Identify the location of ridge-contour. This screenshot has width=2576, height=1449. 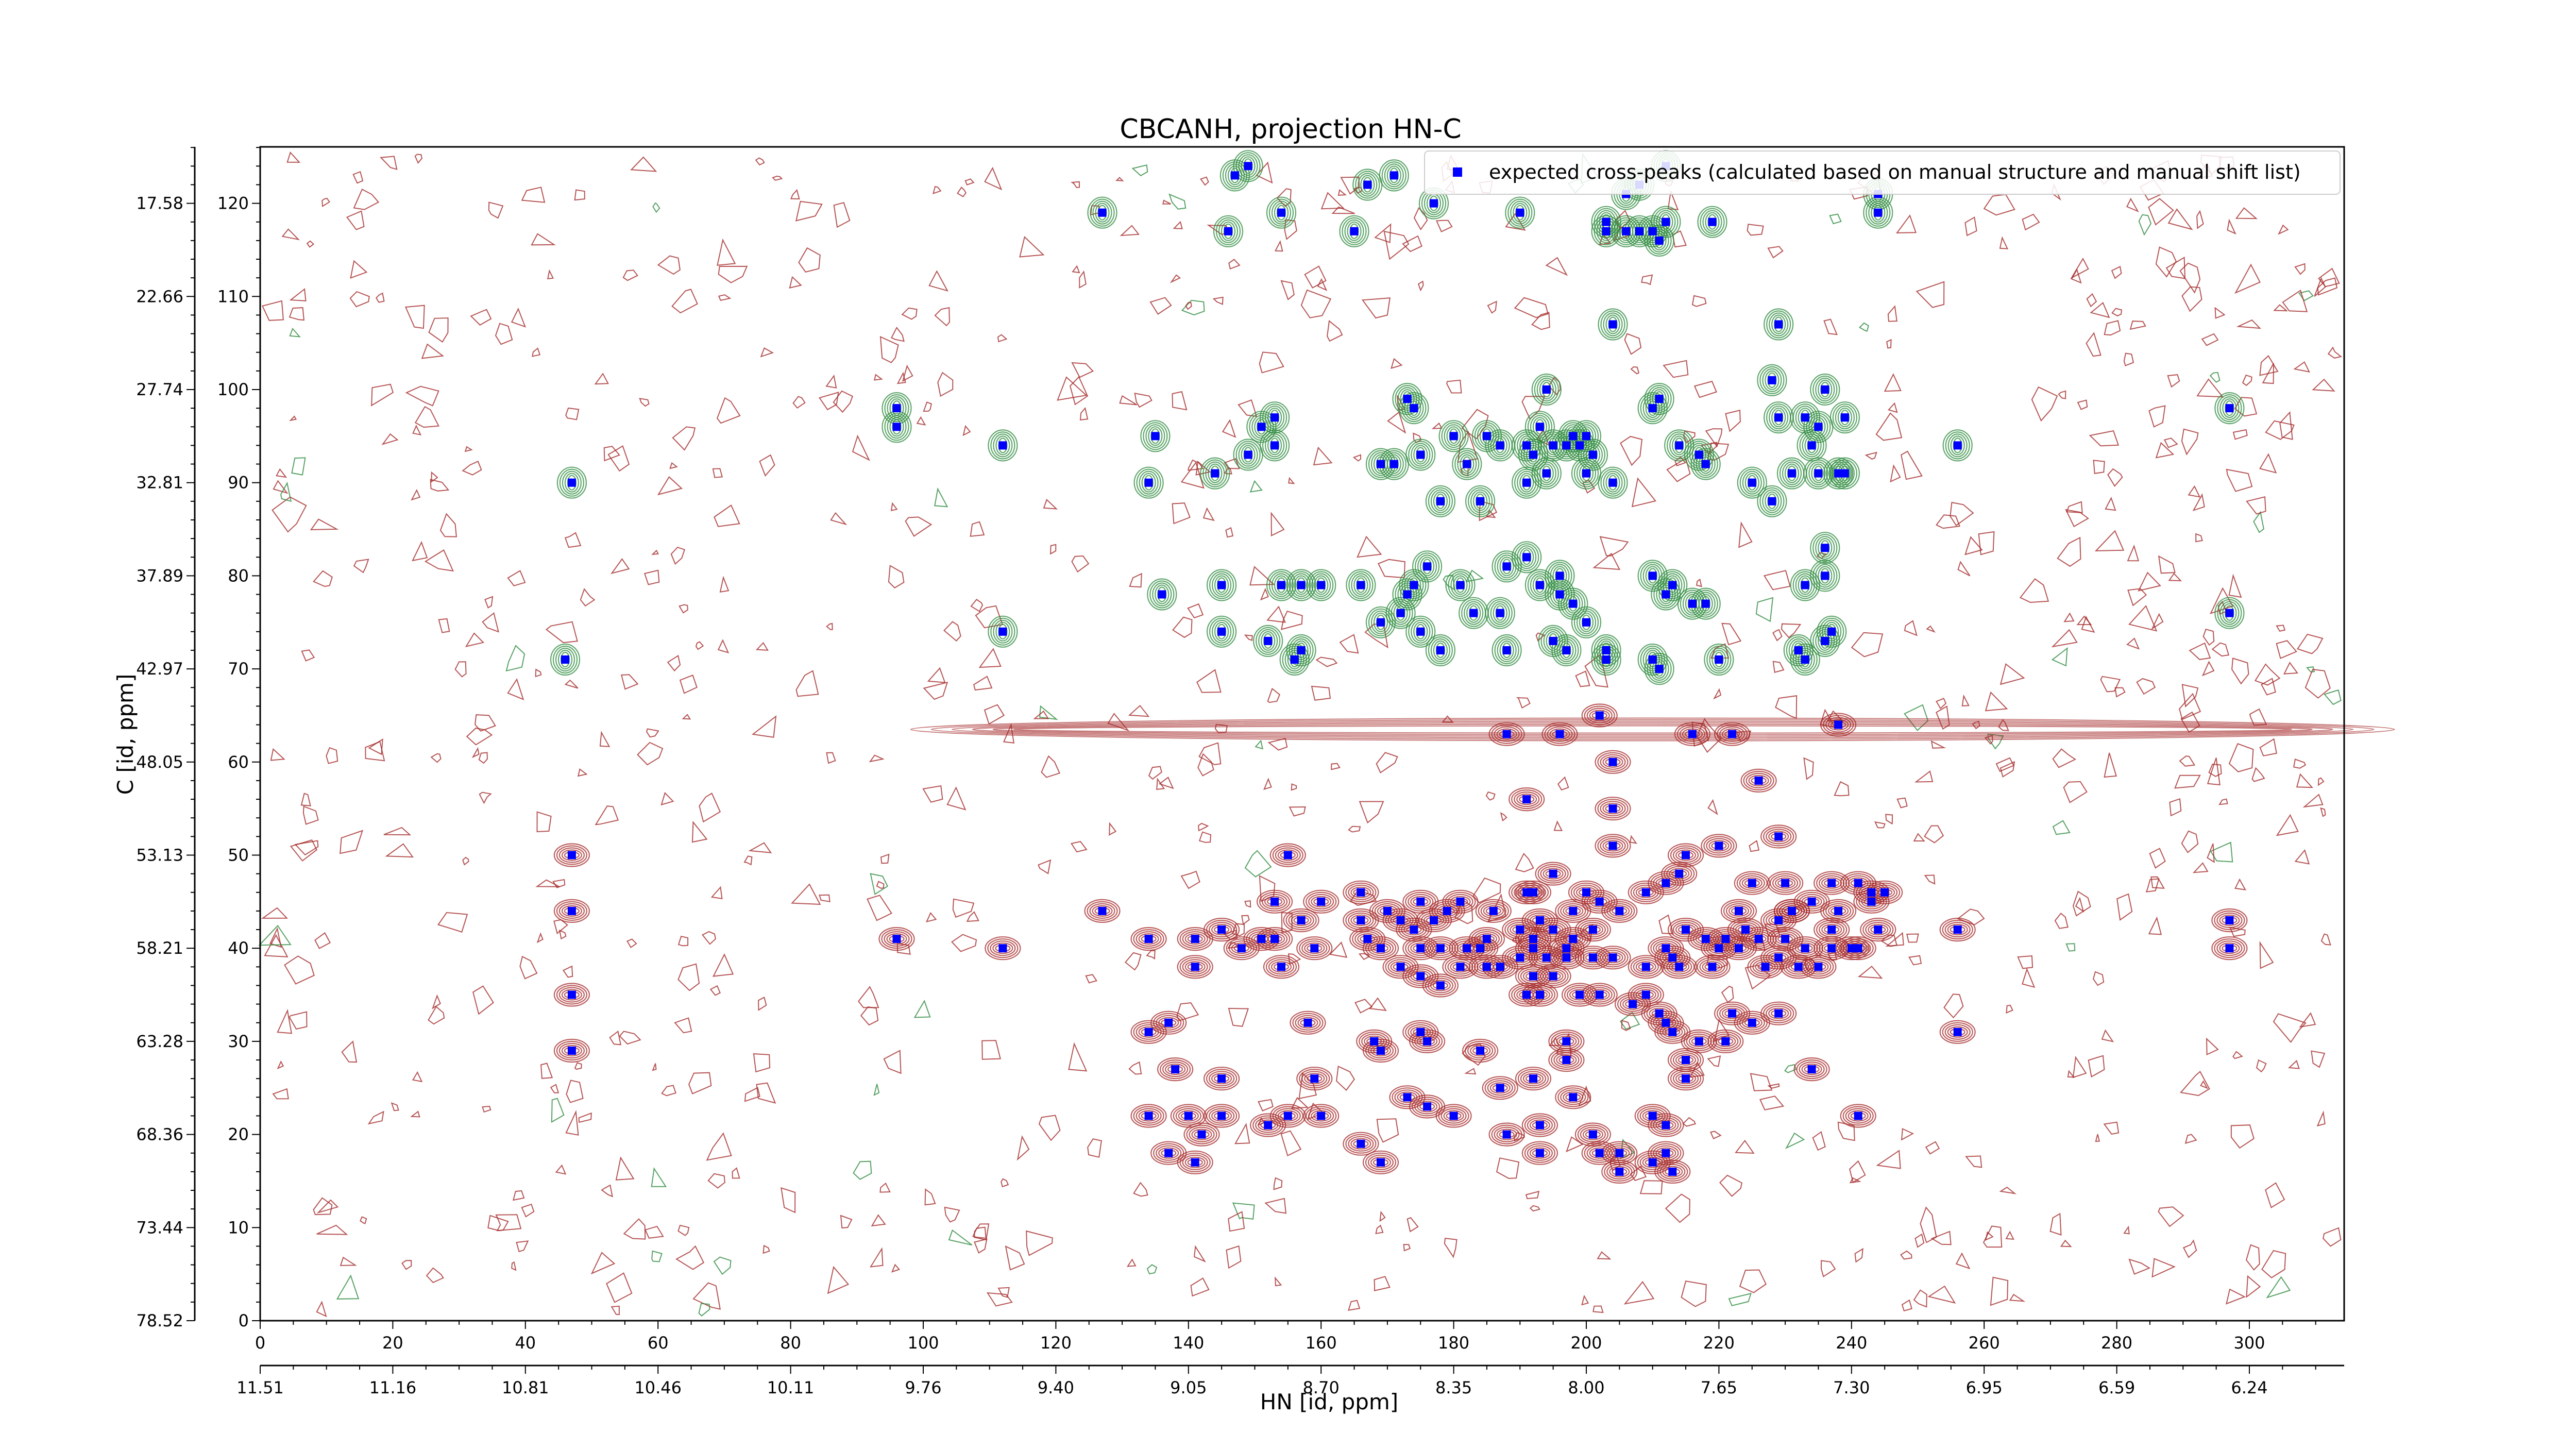
(1652, 729).